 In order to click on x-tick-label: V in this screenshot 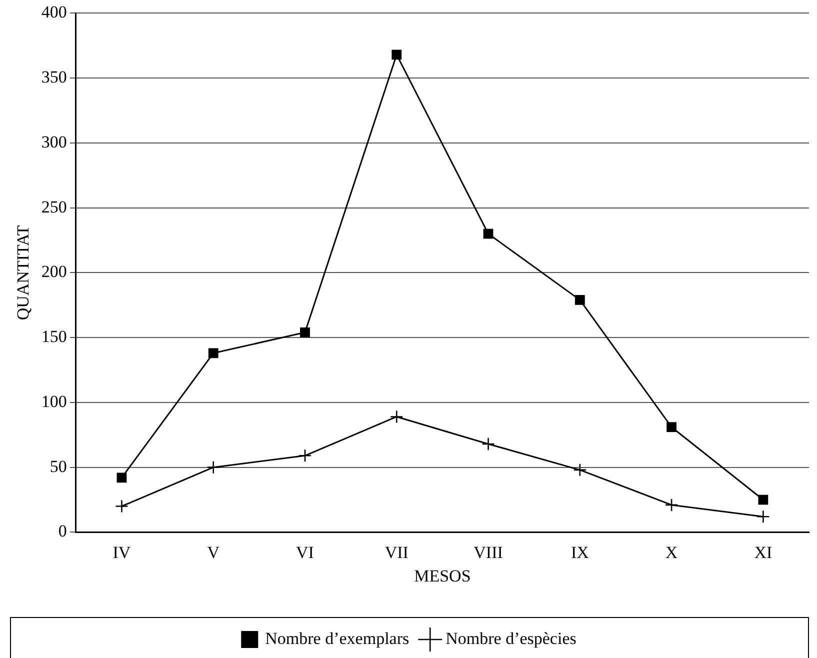, I will do `click(213, 552)`.